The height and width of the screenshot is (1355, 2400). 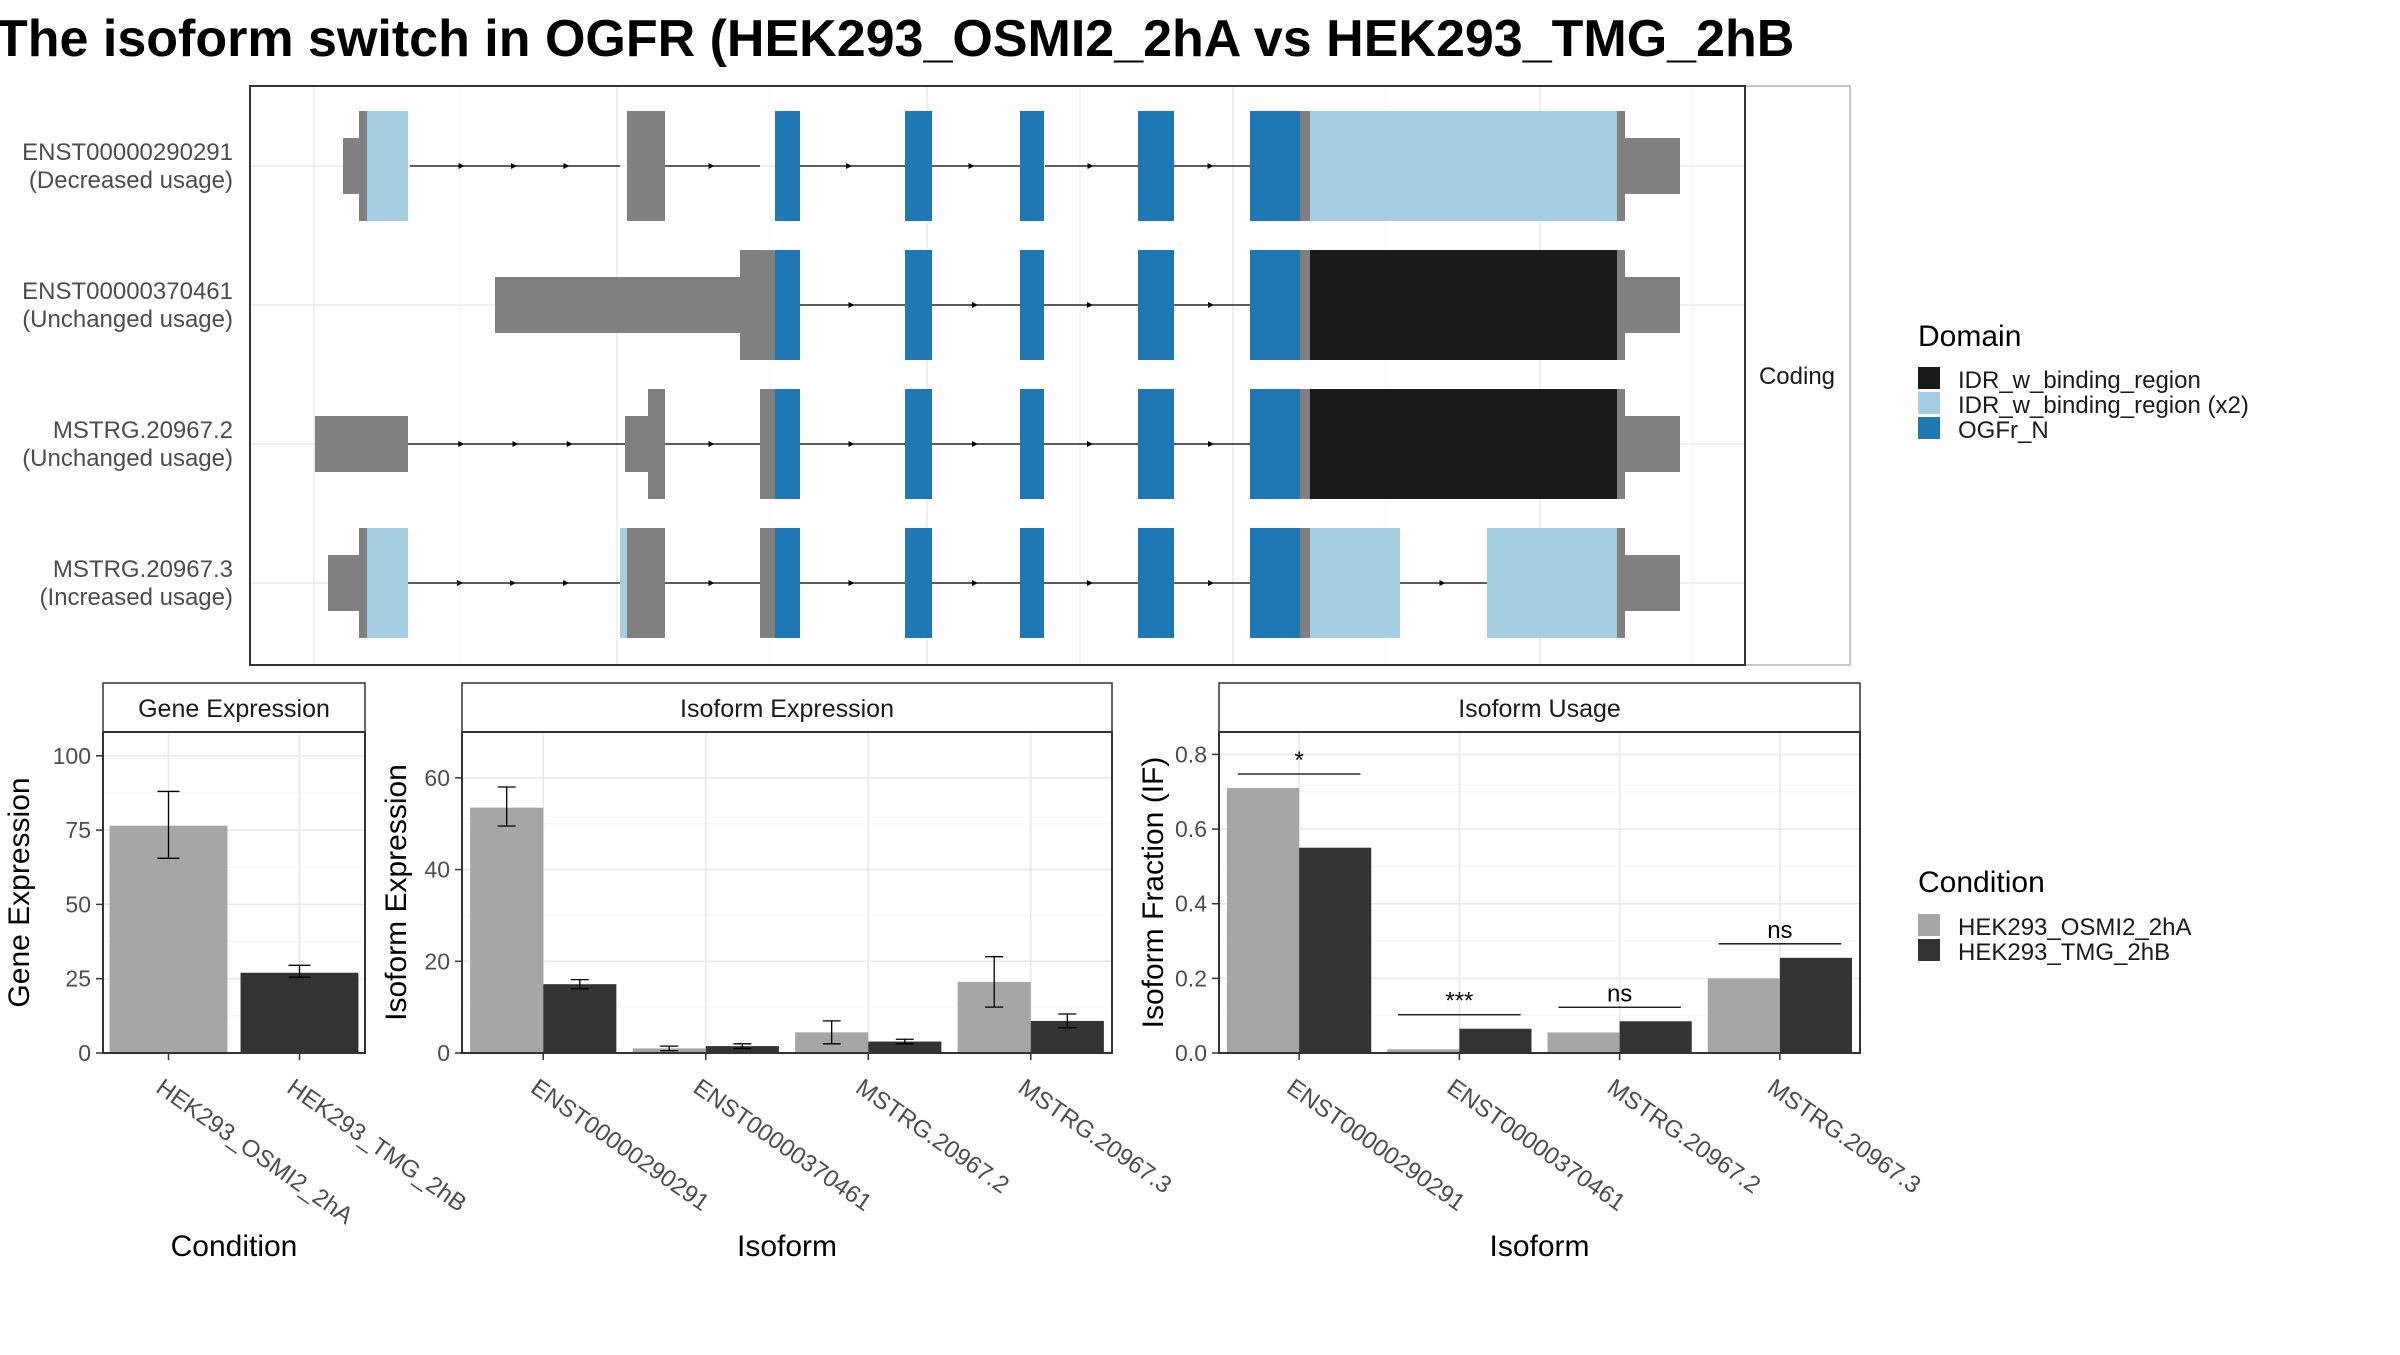 What do you see at coordinates (1969, 336) in the screenshot?
I see `domain-legend-title: Domain` at bounding box center [1969, 336].